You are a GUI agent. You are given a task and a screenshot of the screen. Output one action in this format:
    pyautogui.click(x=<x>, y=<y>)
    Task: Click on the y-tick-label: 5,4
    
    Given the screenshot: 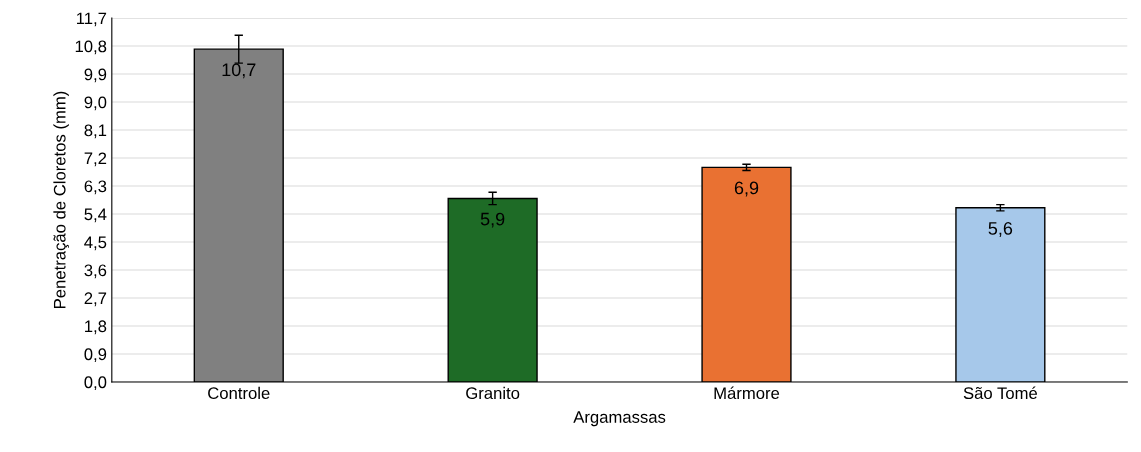 What is the action you would take?
    pyautogui.click(x=95, y=215)
    